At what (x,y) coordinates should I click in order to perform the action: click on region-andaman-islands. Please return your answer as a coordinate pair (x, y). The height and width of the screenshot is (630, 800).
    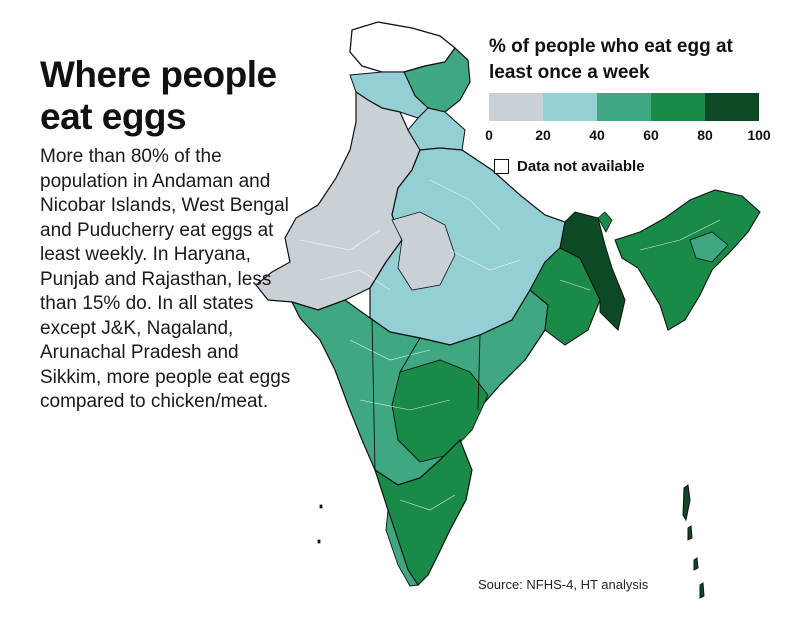
    Looking at the image, I should click on (693, 541).